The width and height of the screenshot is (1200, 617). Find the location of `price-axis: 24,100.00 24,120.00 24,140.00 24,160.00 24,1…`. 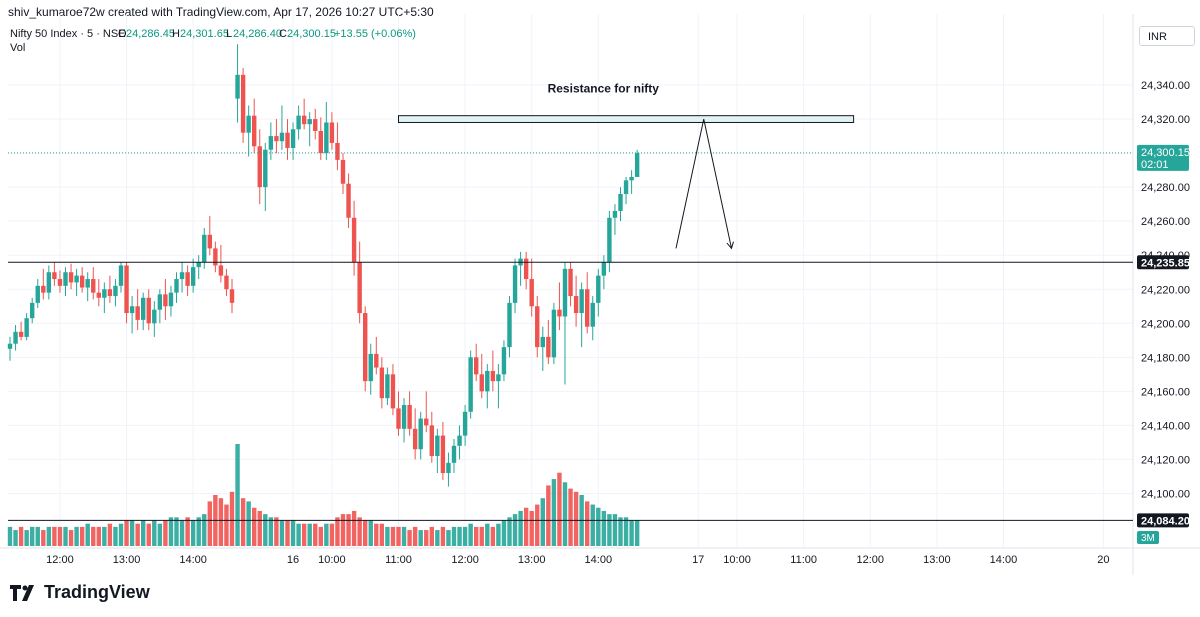

price-axis: 24,100.00 24,120.00 24,140.00 24,160.00 24,1… is located at coordinates (1163, 312).